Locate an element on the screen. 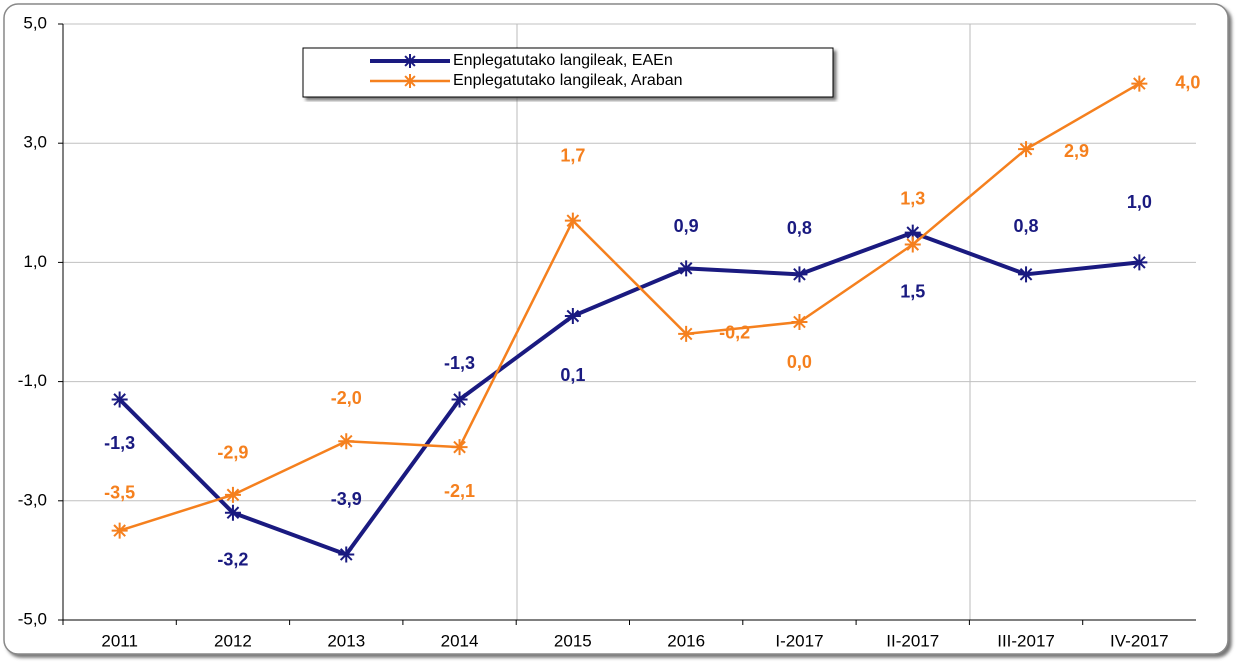 Image resolution: width=1239 pixels, height=662 pixels. x-tick-label: 2012 is located at coordinates (233, 640).